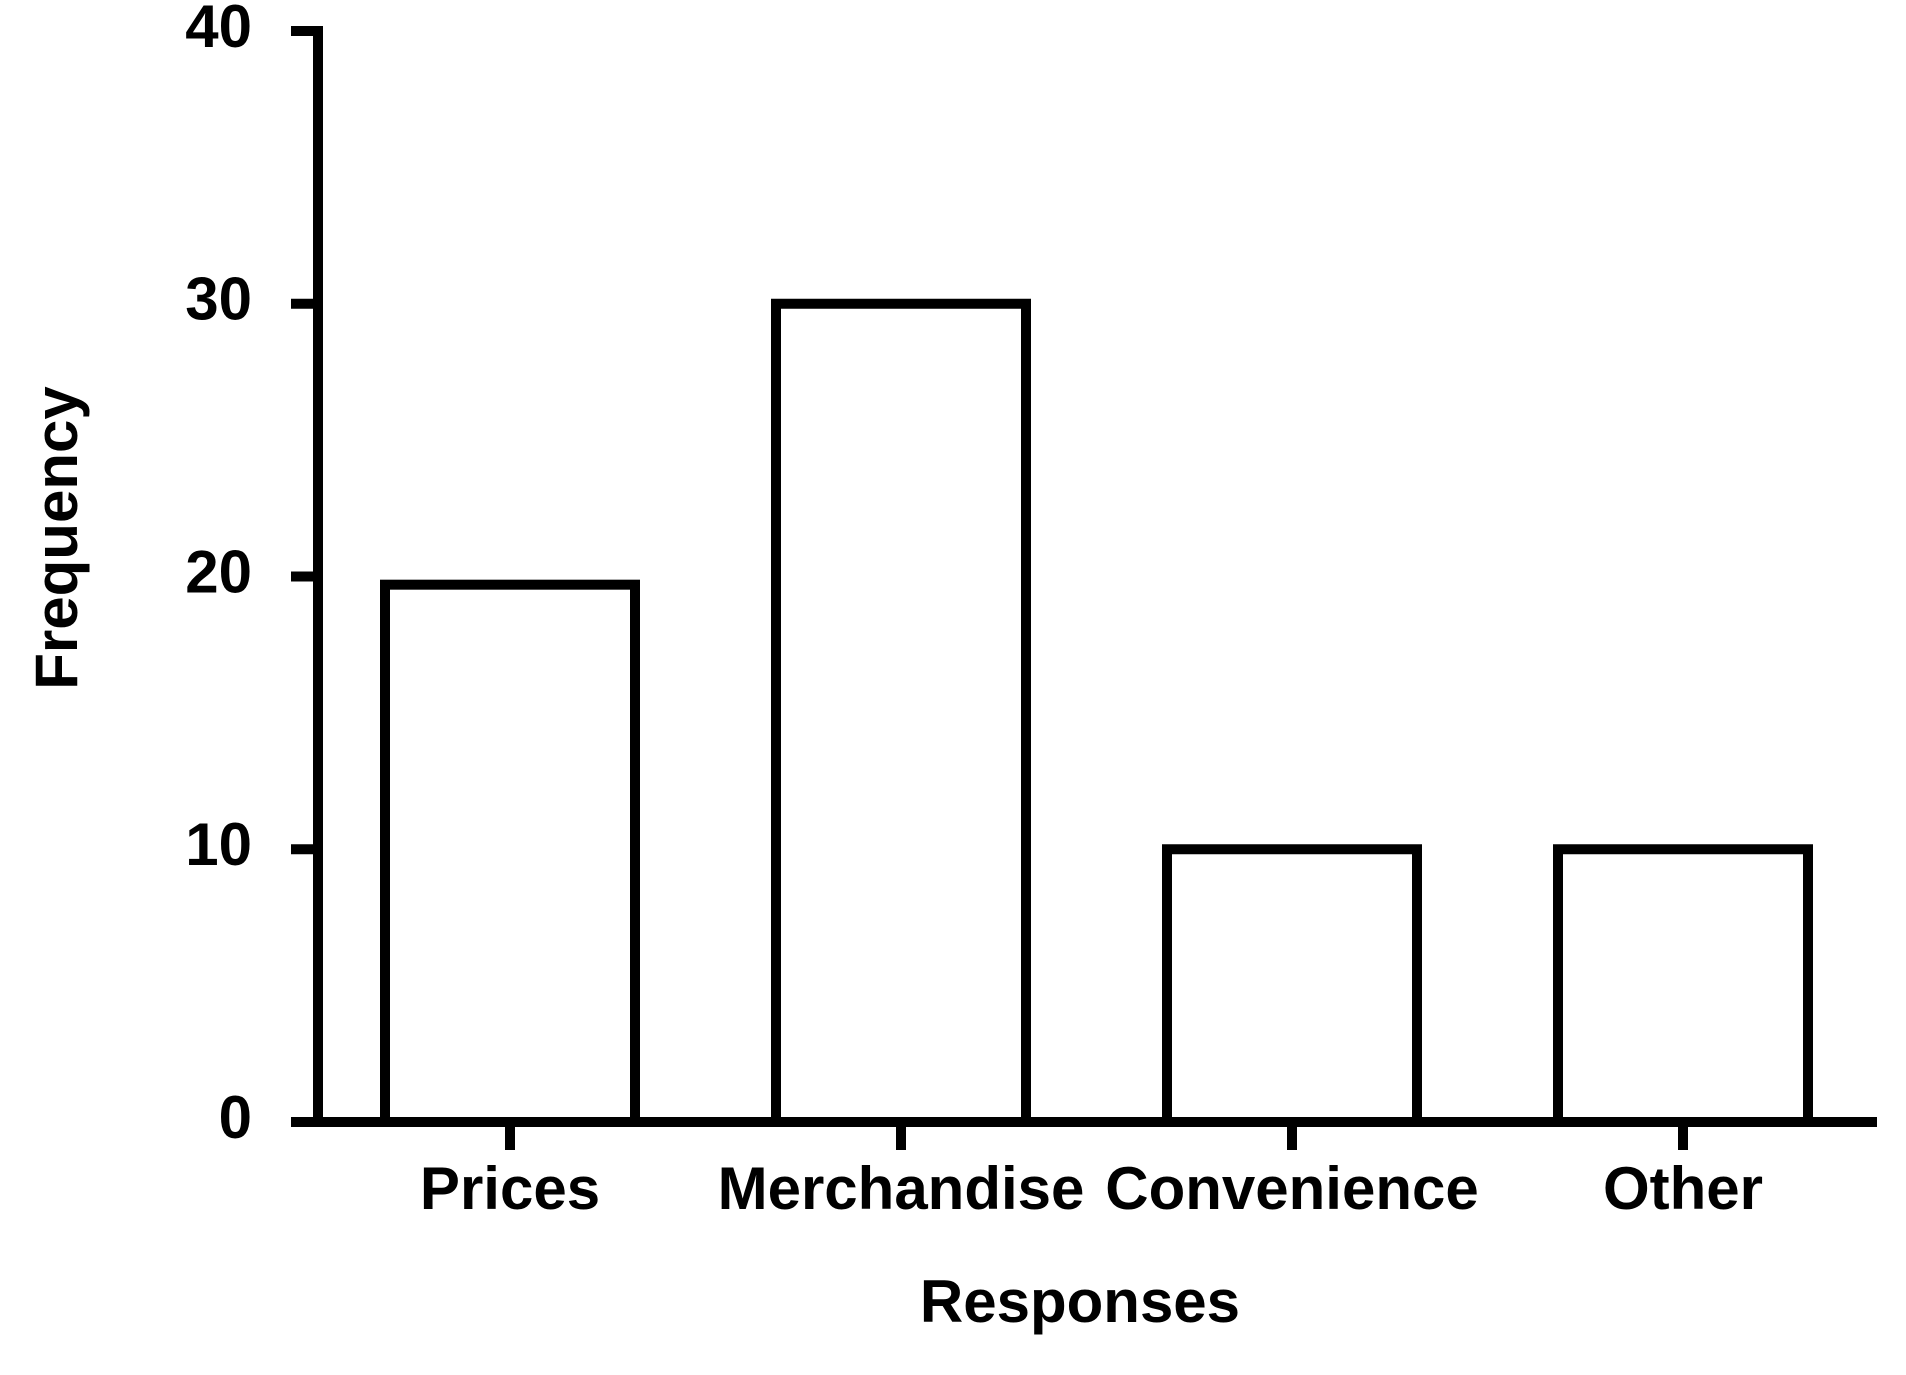  What do you see at coordinates (901, 1188) in the screenshot?
I see `x-tick-label: Merchandise` at bounding box center [901, 1188].